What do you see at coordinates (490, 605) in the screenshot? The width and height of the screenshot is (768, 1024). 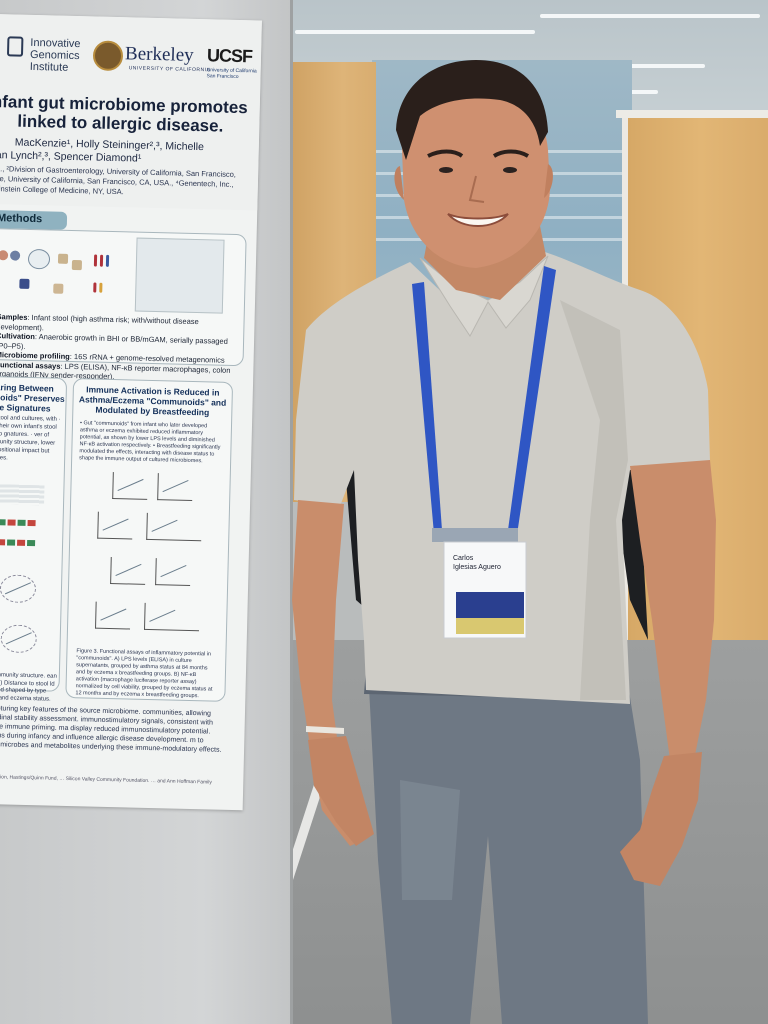 I see `badge-band` at bounding box center [490, 605].